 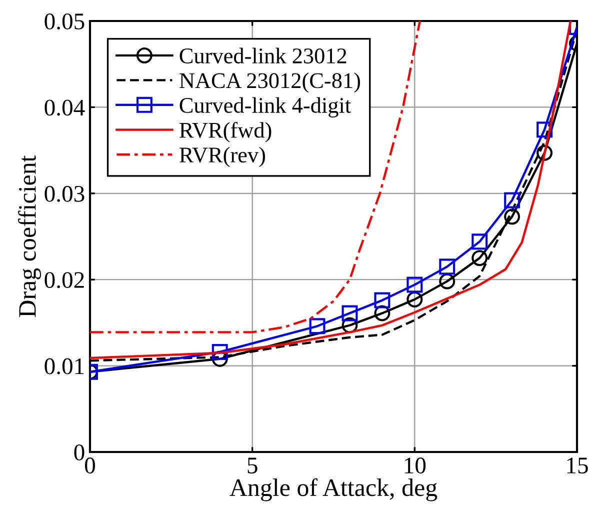 What do you see at coordinates (90, 466) in the screenshot?
I see `x-tick-label: 0` at bounding box center [90, 466].